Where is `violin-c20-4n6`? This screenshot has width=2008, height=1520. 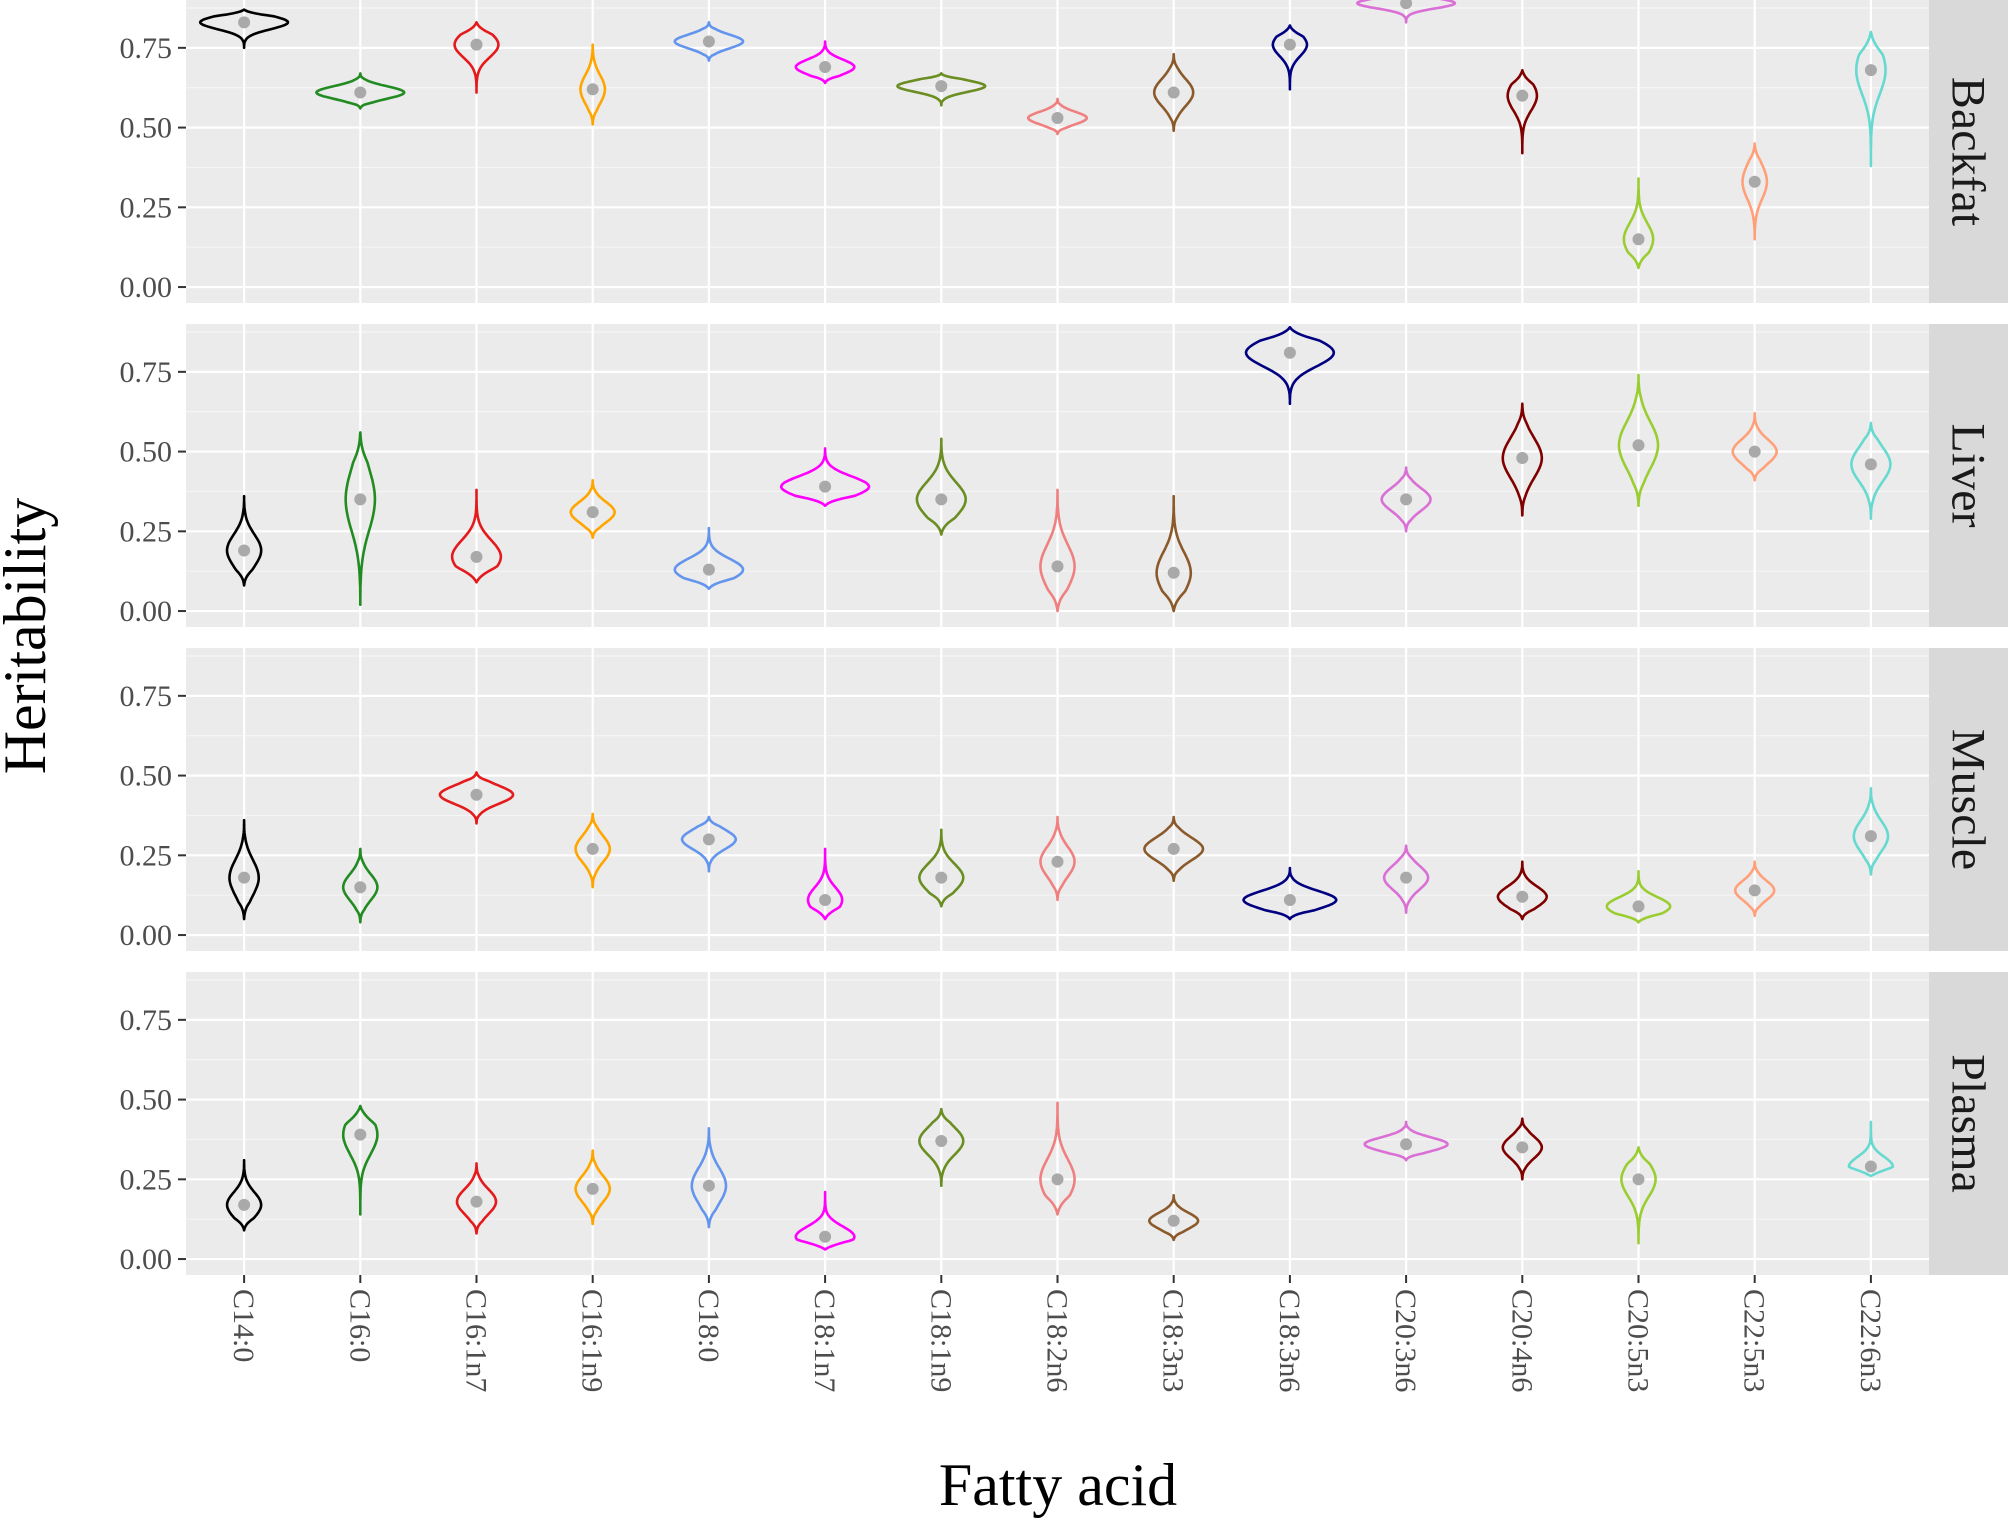
violin-c20-4n6 is located at coordinates (1522, 1149).